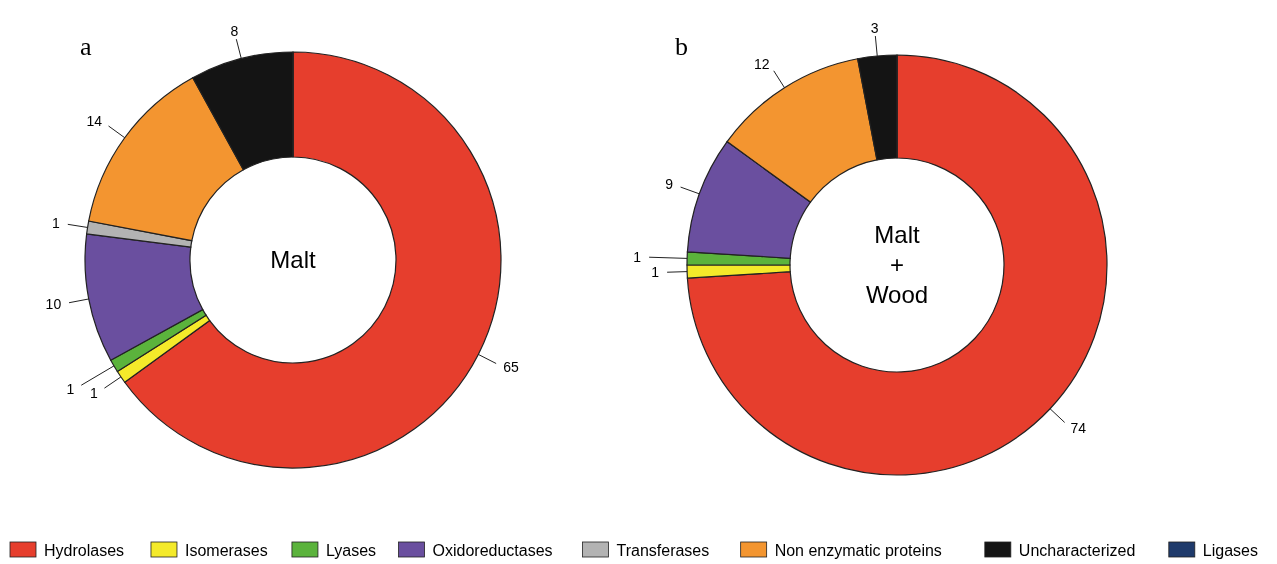  Describe the element at coordinates (94, 121) in the screenshot. I see `data-label: 14` at that location.